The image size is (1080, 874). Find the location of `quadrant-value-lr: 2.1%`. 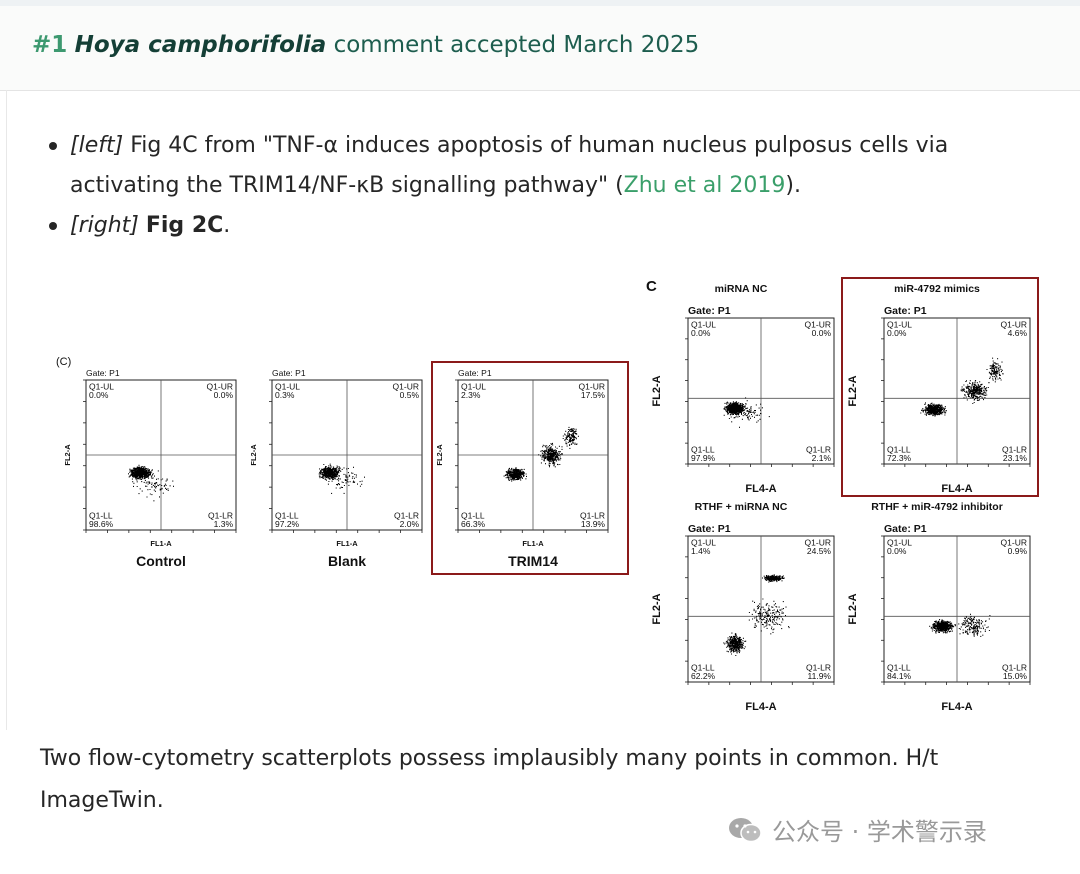

quadrant-value-lr: 2.1% is located at coordinates (822, 458).